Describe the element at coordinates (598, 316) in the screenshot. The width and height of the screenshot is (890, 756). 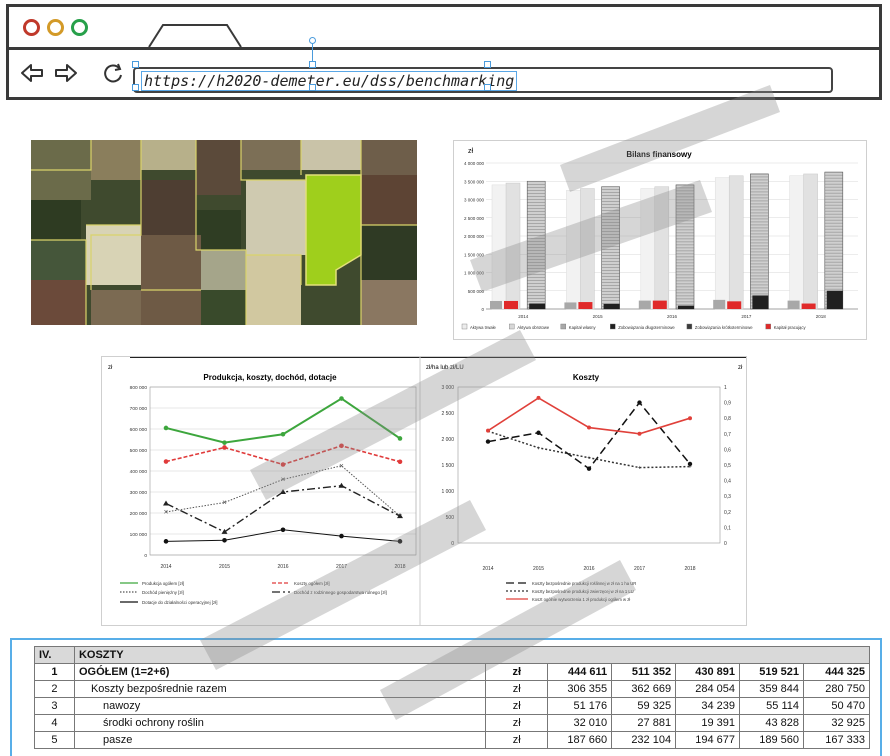
I see `balance-x-tick: 2015` at that location.